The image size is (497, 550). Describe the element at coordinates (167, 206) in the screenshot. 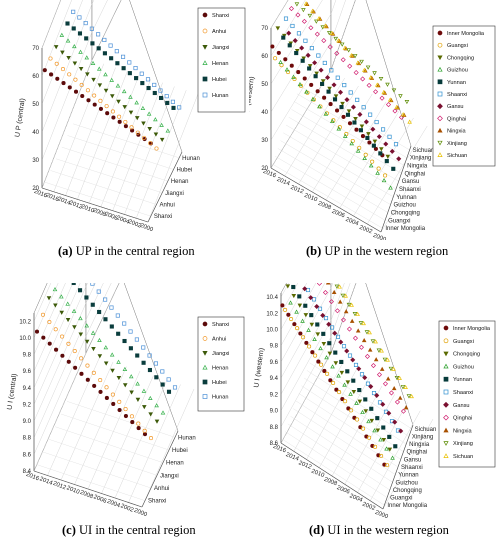

I see `province-tick-label: Anhui` at that location.